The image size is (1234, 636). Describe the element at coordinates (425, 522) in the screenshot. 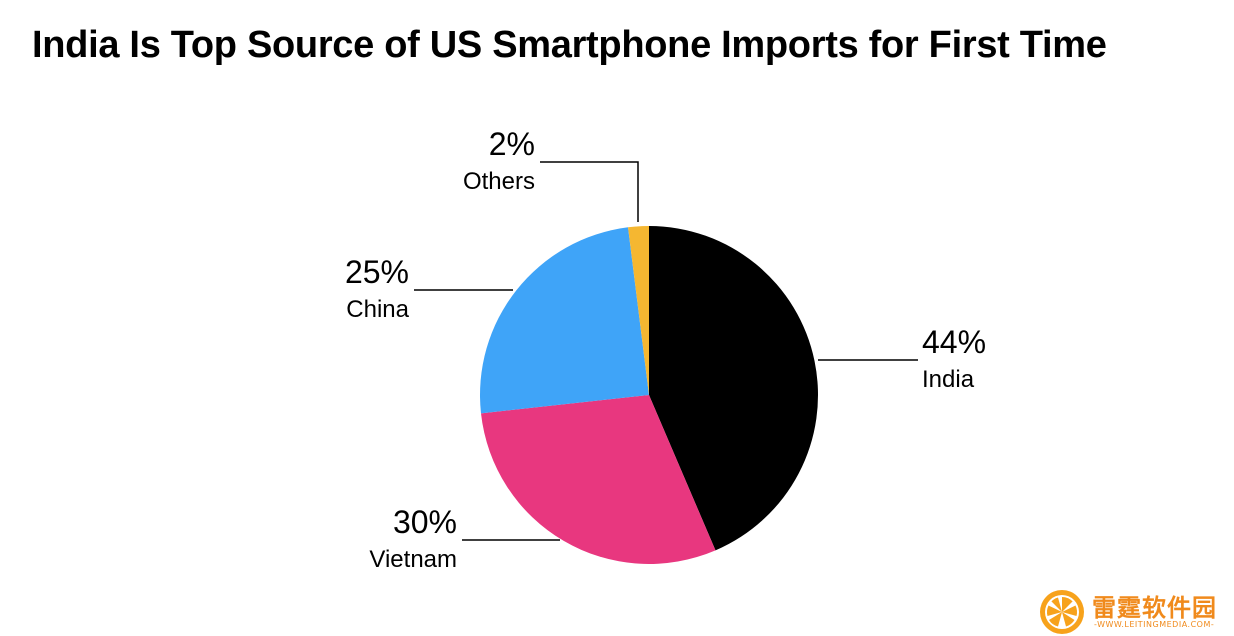

I see `data-label-vietnam-value: 30%` at that location.